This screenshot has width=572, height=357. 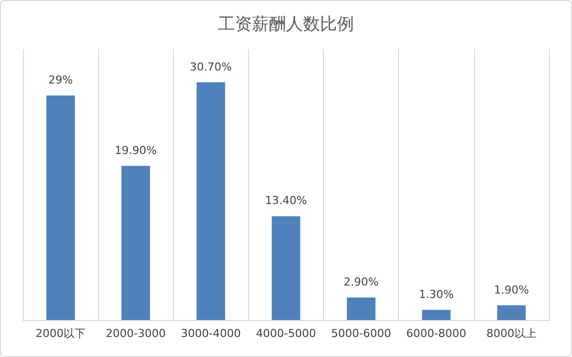 I want to click on x-tick-label: 3000-4000, so click(x=210, y=333).